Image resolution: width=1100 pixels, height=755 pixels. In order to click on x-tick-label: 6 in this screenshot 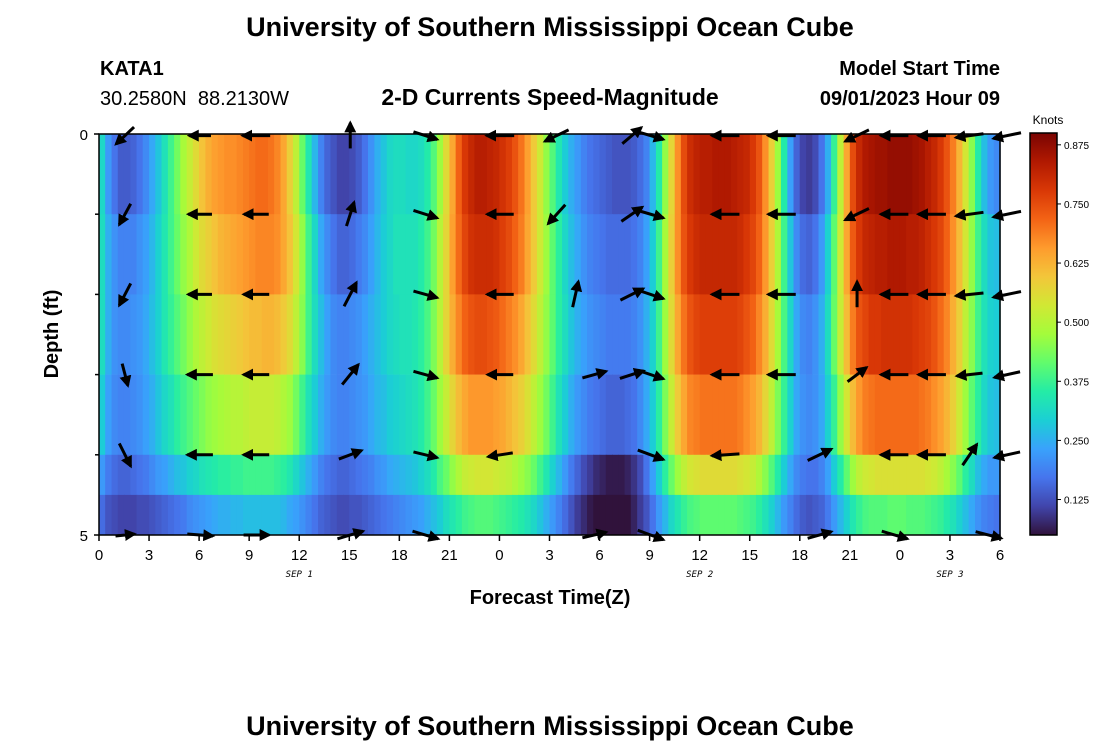, I will do `click(199, 555)`.